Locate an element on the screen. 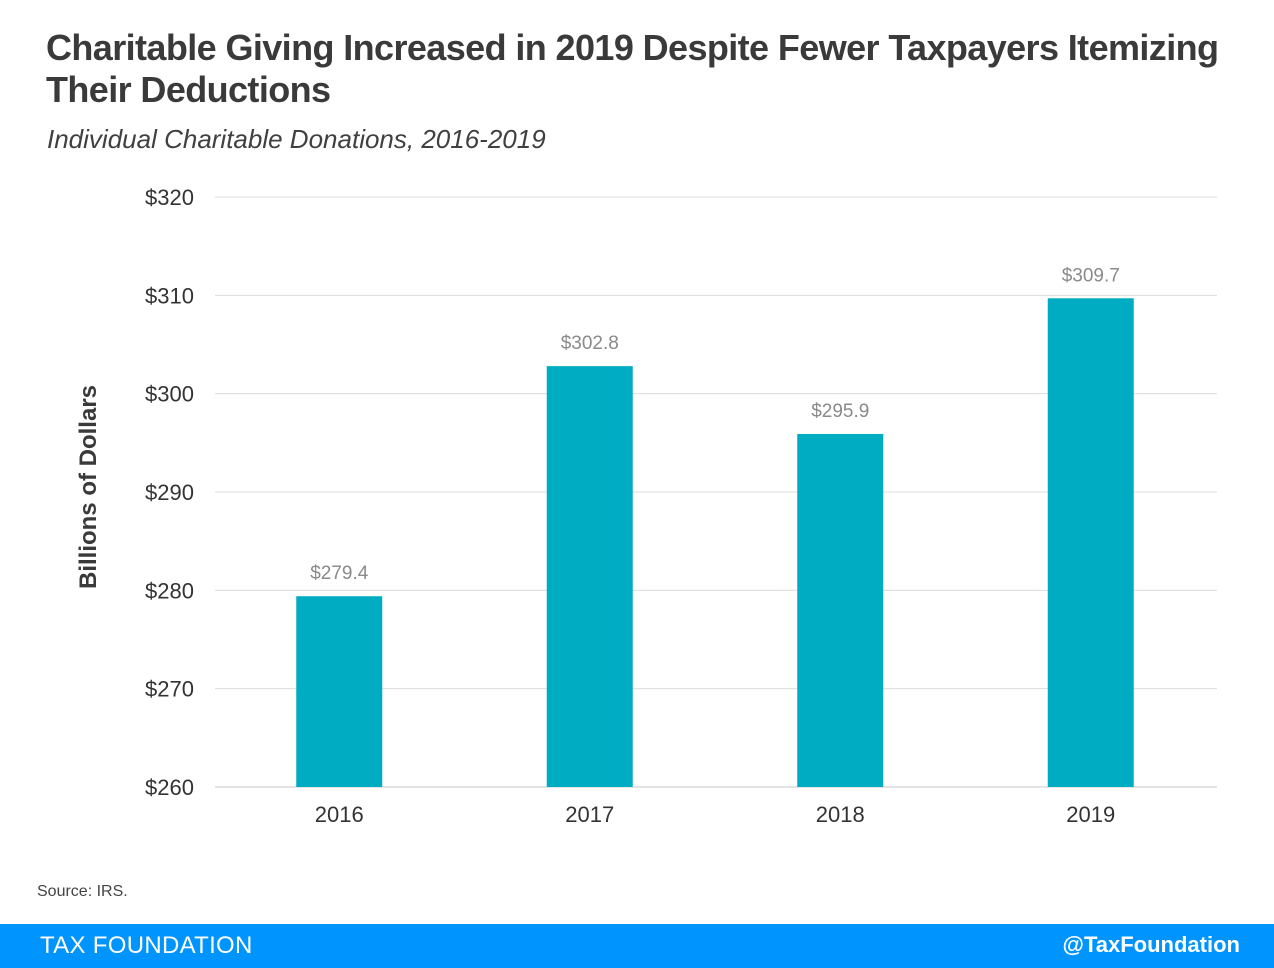 The height and width of the screenshot is (968, 1274). x-tick-label: 2016 is located at coordinates (339, 814).